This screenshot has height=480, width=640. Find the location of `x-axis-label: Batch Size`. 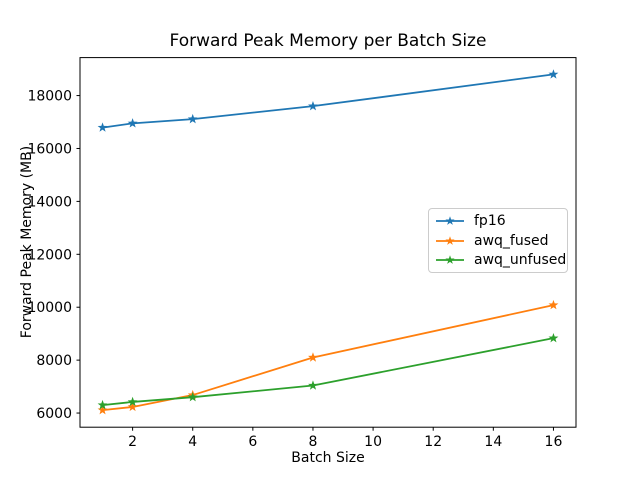

x-axis-label: Batch Size is located at coordinates (328, 458).